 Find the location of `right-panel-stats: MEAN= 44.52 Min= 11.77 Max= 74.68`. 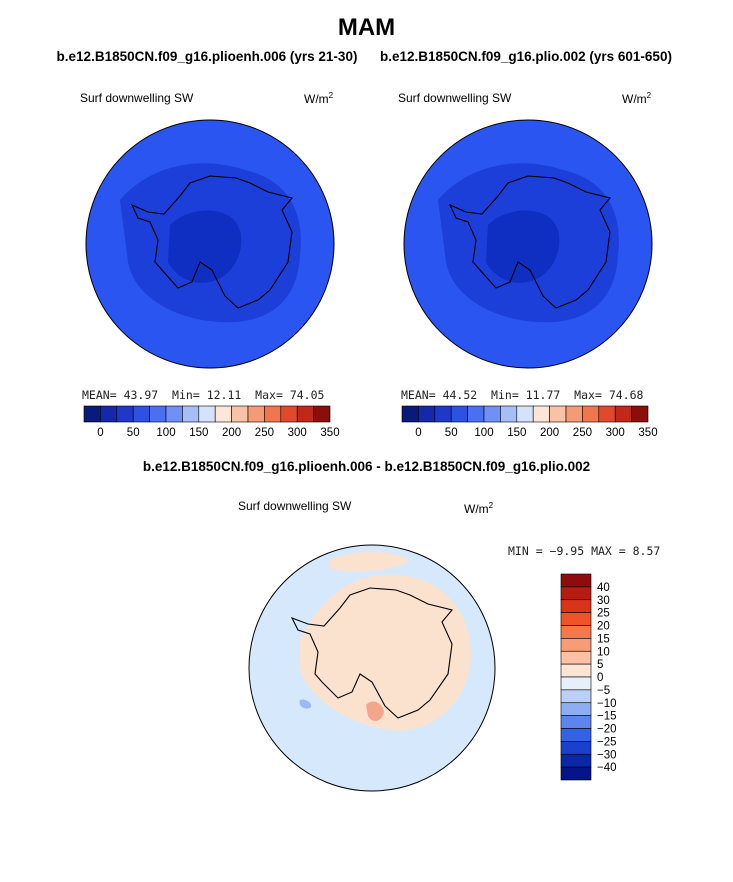

right-panel-stats: MEAN= 44.52 Min= 11.77 Max= 74.68 is located at coordinates (522, 395).